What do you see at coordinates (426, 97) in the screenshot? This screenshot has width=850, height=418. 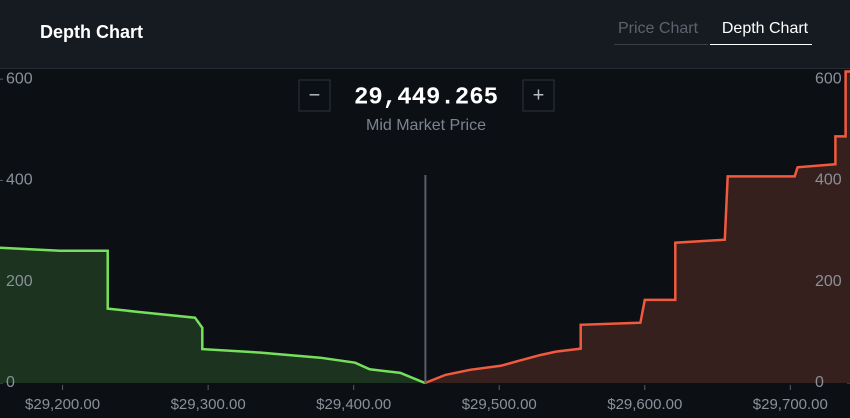 I see `mid-price: 29,449.265` at bounding box center [426, 97].